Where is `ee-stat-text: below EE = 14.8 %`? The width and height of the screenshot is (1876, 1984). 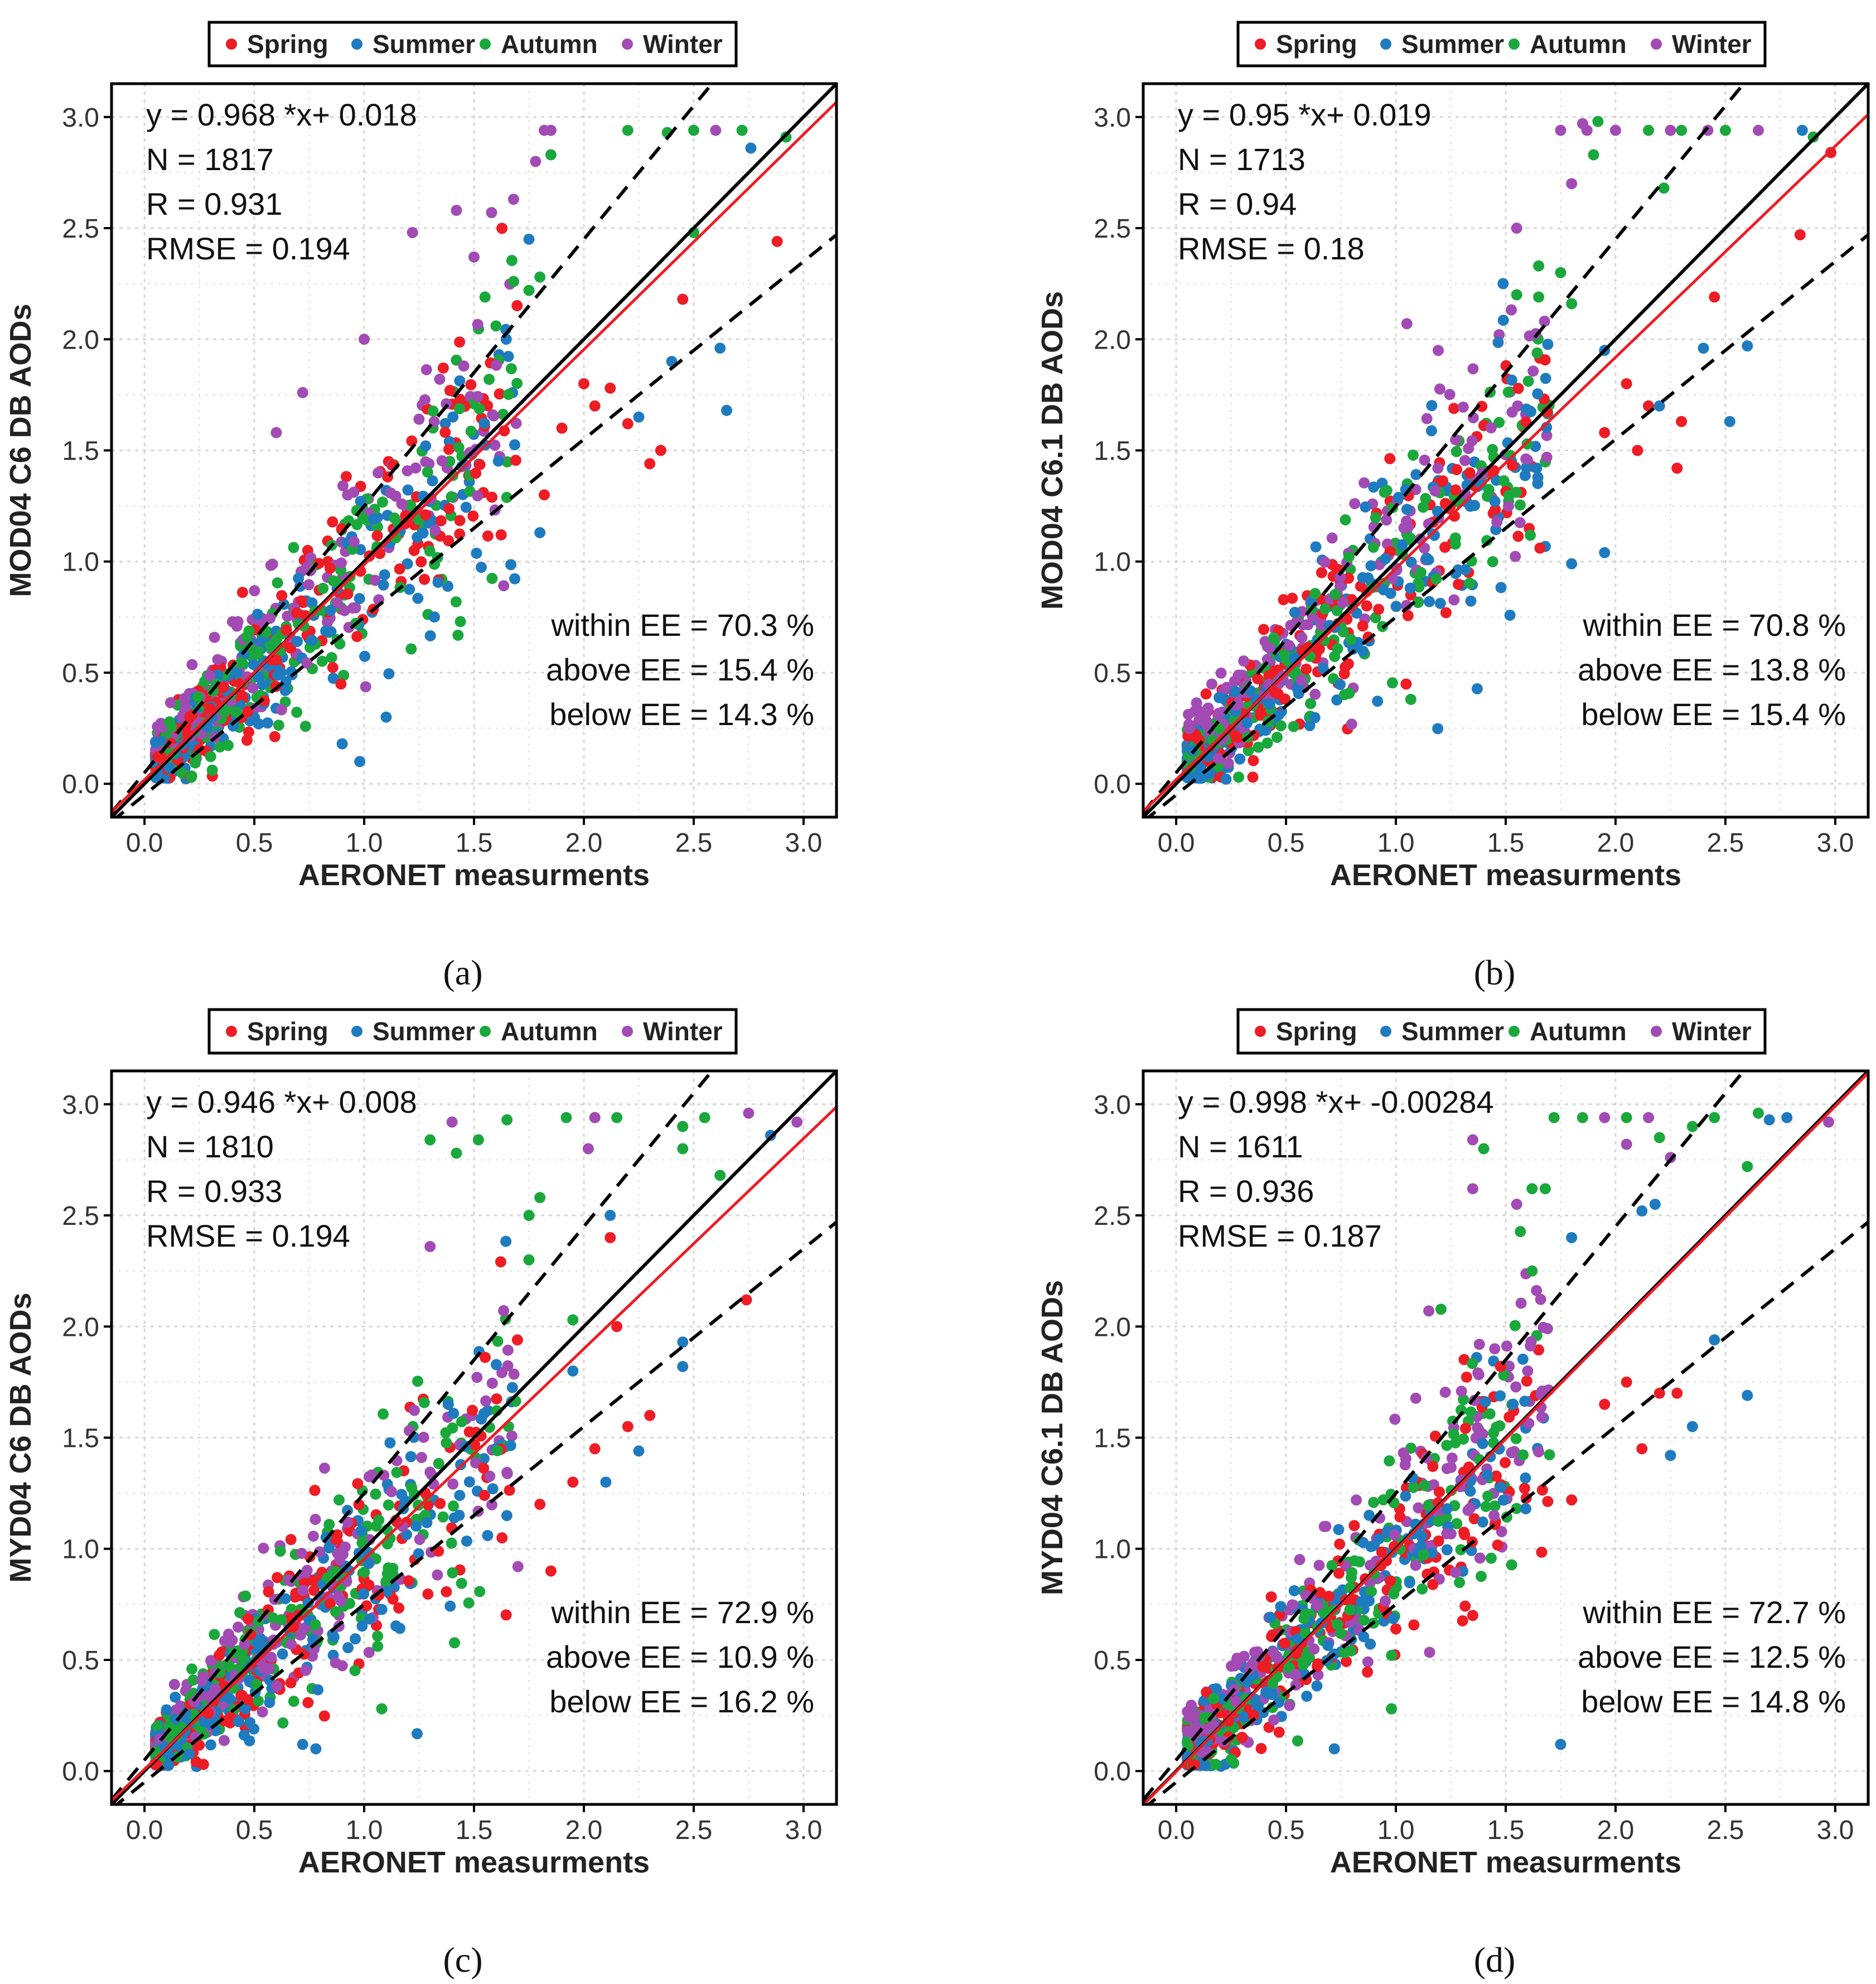 ee-stat-text: below EE = 14.8 % is located at coordinates (1713, 1701).